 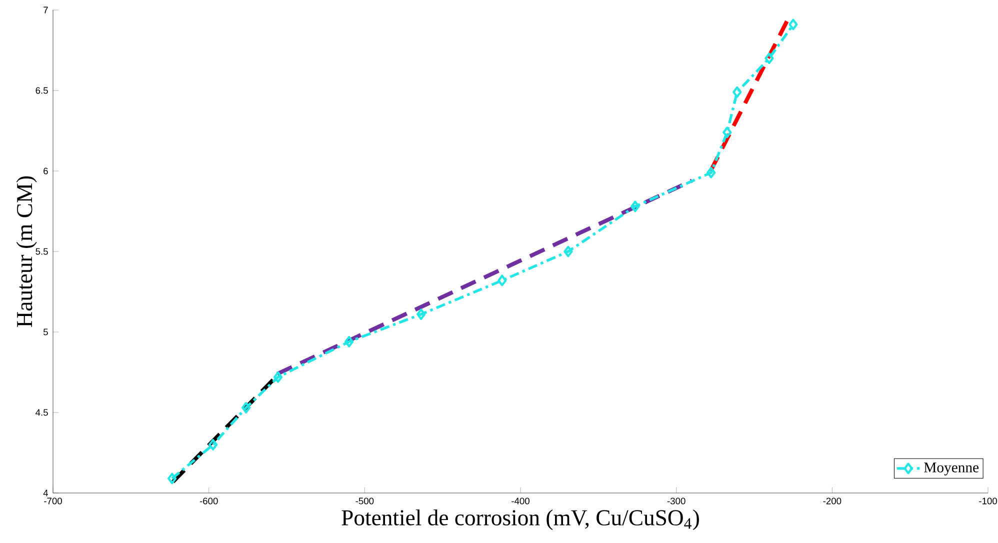 What do you see at coordinates (521, 501) in the screenshot?
I see `x-tick-label: -400` at bounding box center [521, 501].